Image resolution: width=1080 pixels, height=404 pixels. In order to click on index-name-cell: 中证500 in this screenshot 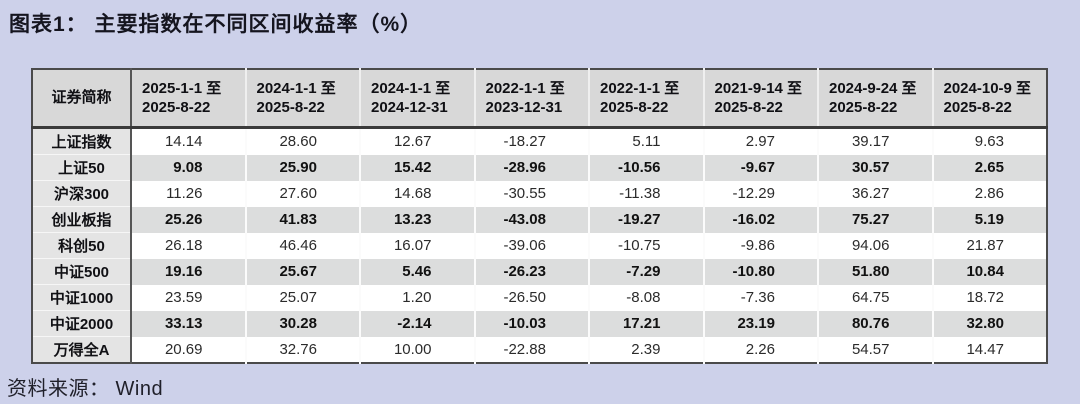, I will do `click(82, 271)`.